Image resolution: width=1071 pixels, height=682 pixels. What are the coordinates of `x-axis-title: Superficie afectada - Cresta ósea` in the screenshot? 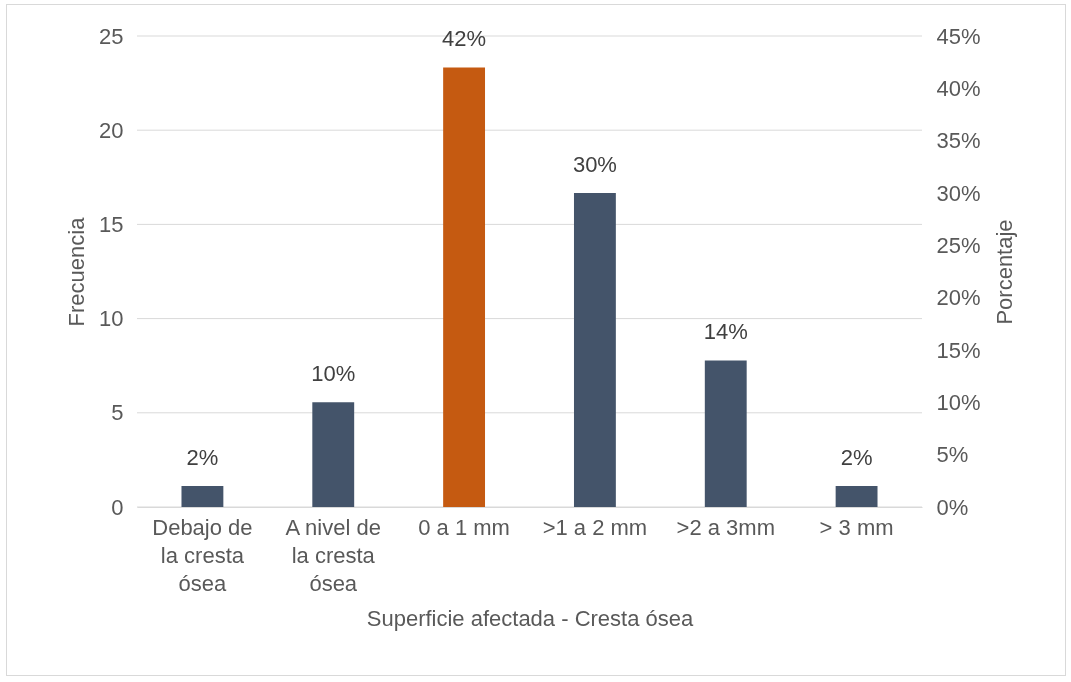 It's located at (530, 618).